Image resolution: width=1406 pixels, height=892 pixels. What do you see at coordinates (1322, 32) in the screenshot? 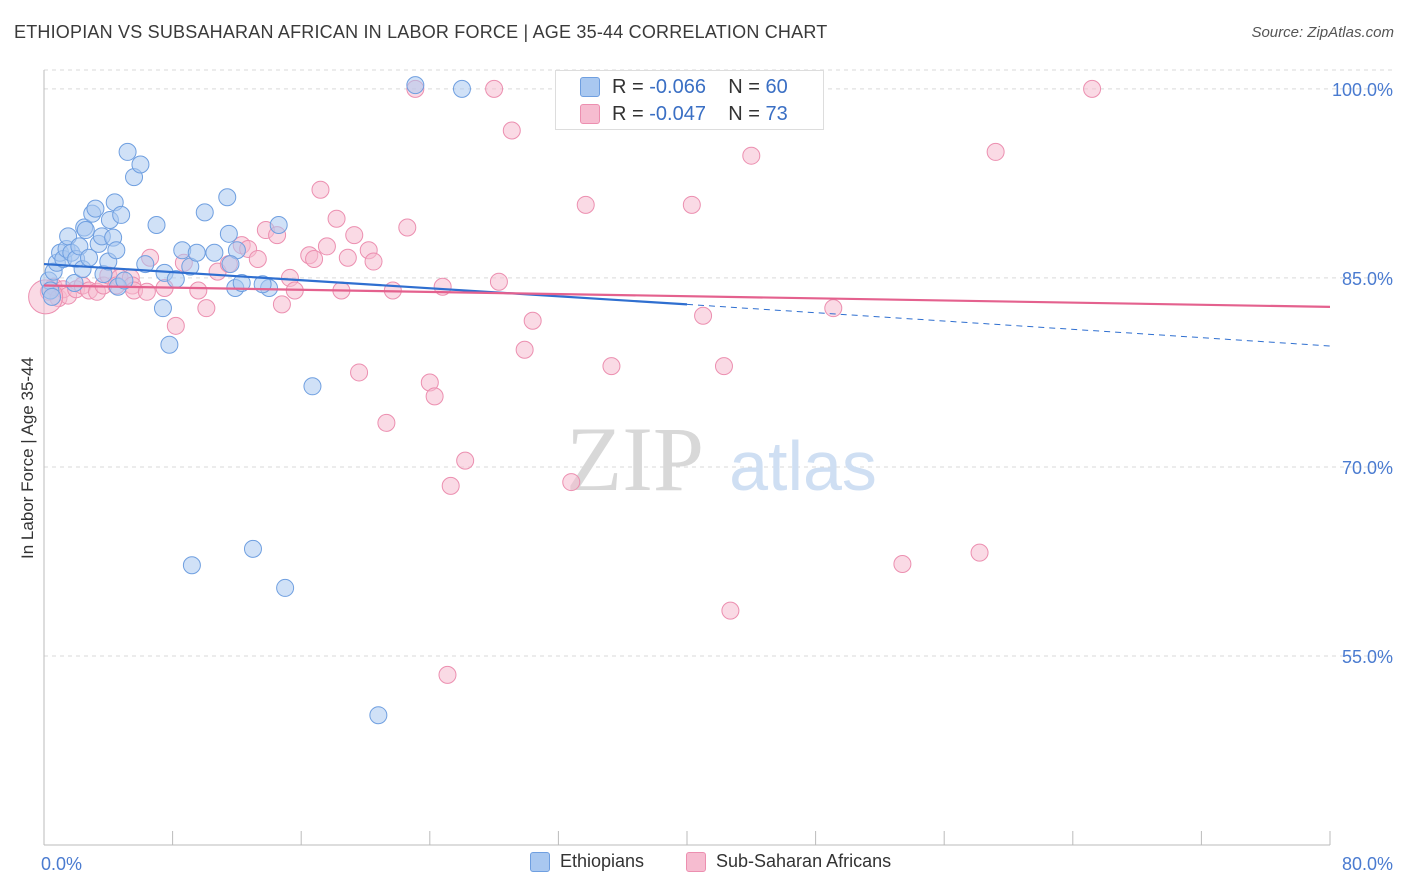
I see `source-note: Source: ZipAtlas.com` at bounding box center [1322, 32].